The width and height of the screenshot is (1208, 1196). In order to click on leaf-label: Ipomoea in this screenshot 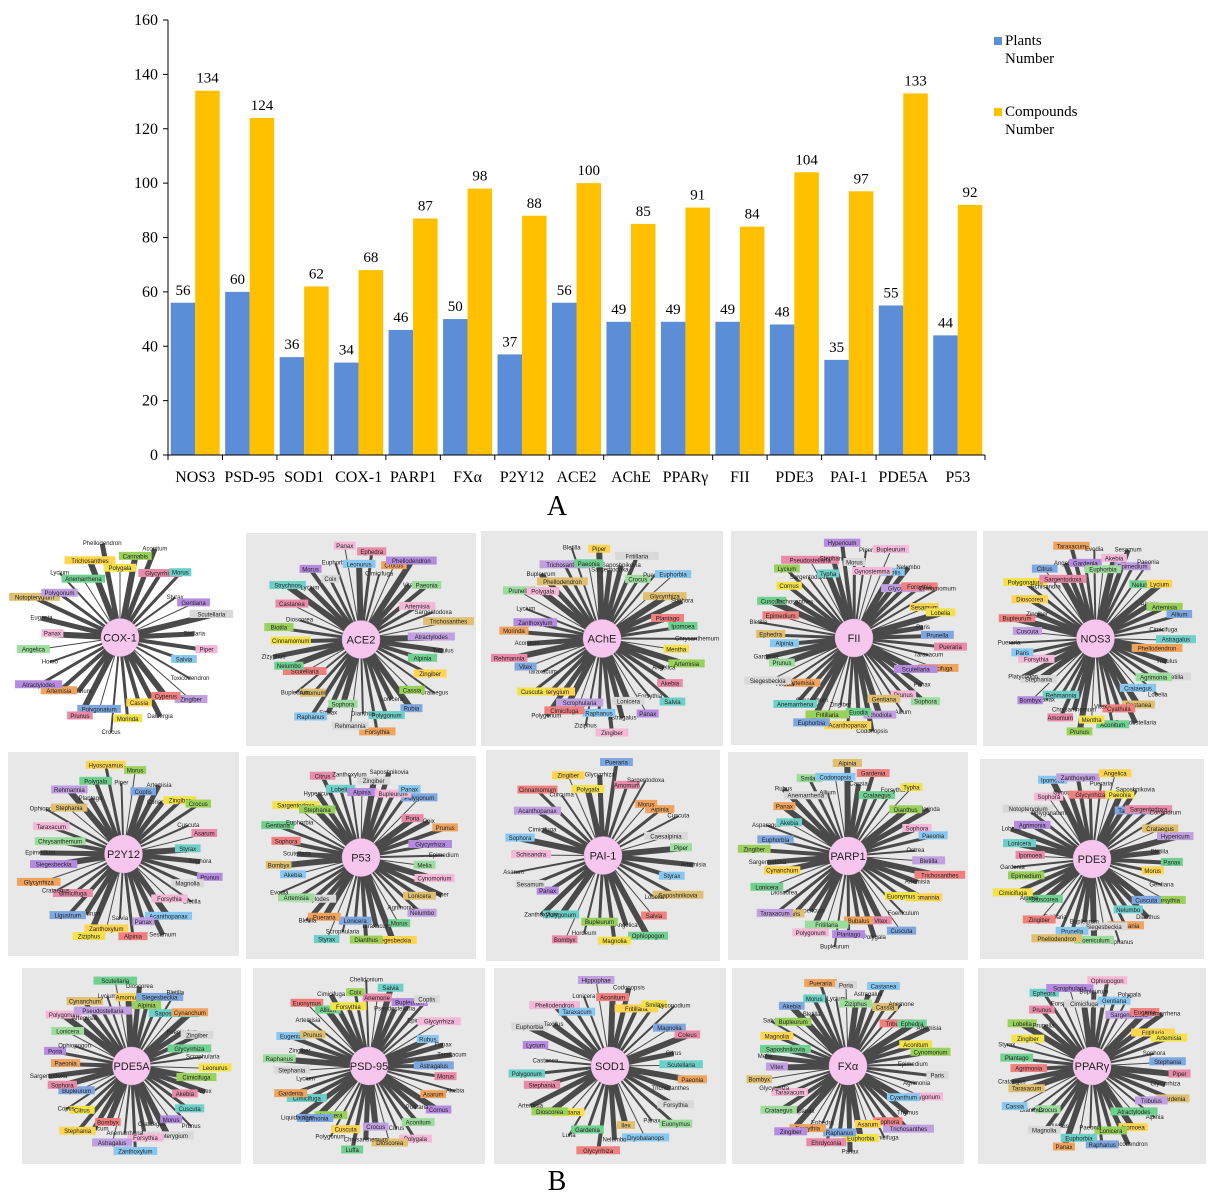, I will do `click(1133, 1129)`.